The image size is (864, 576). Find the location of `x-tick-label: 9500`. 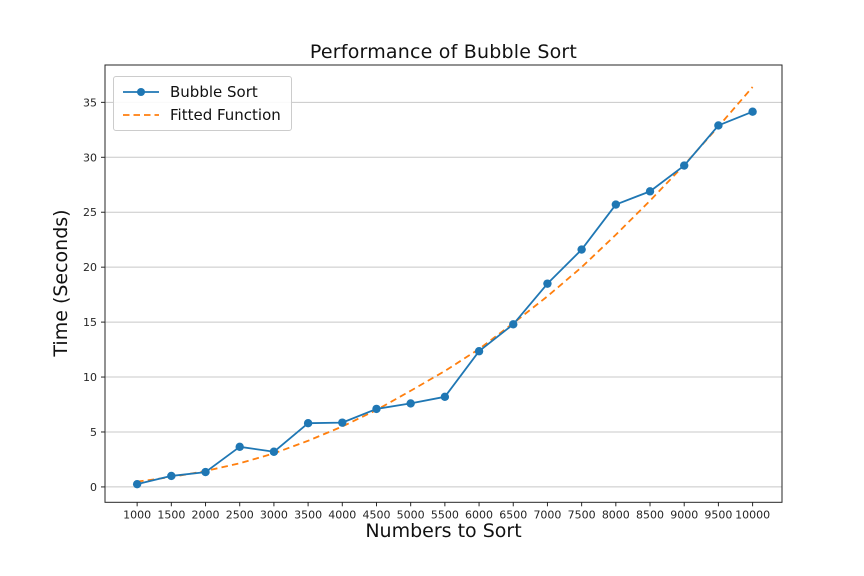

x-tick-label: 9500 is located at coordinates (718, 514).